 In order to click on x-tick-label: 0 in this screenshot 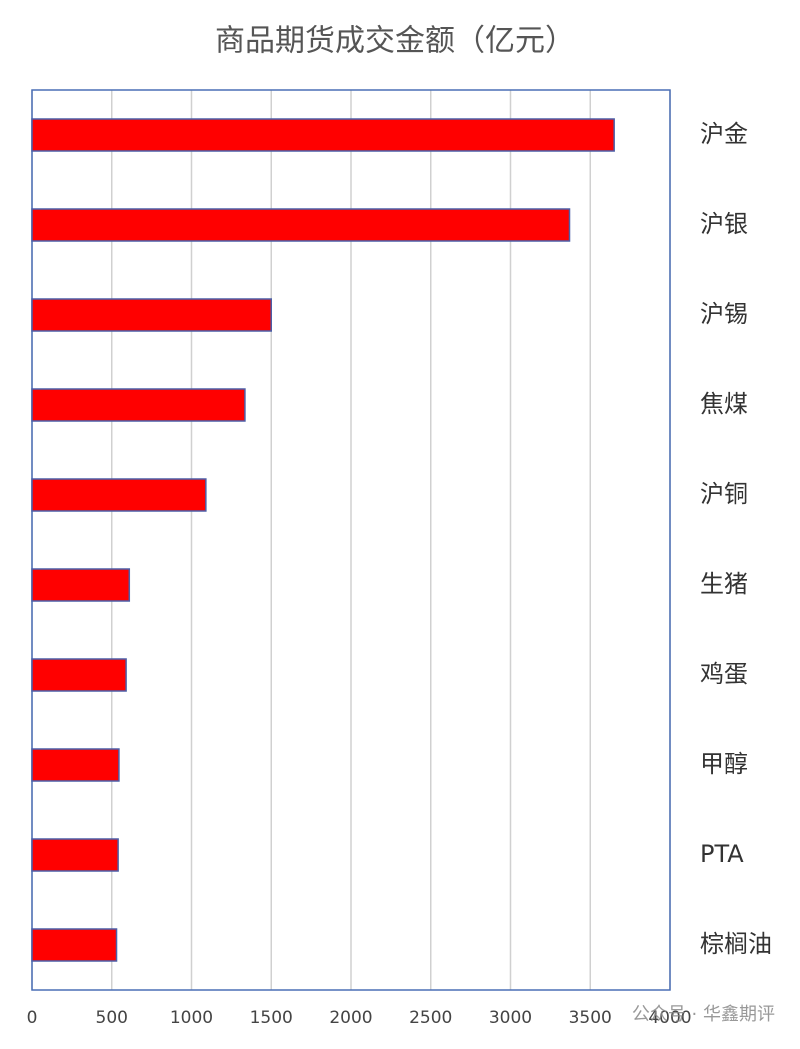, I will do `click(32, 1018)`.